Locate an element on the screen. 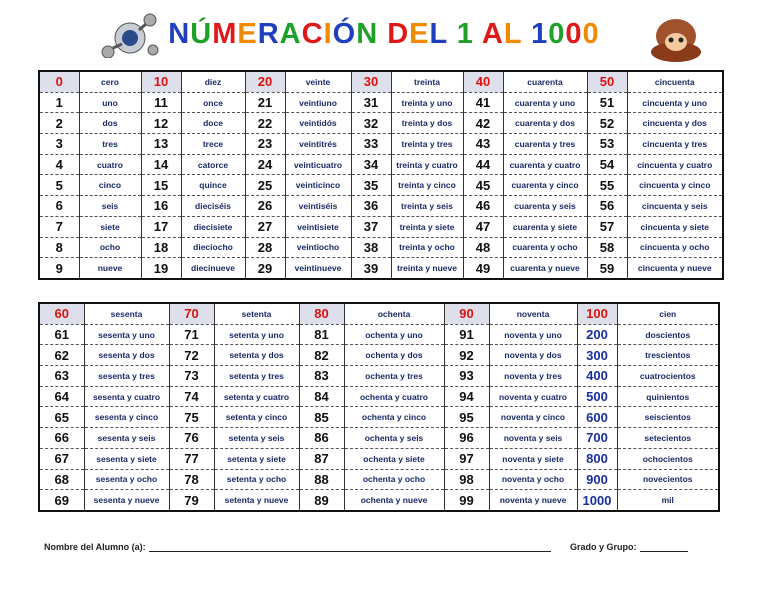 This screenshot has height=594, width=768. number-cell: 90 is located at coordinates (466, 314).